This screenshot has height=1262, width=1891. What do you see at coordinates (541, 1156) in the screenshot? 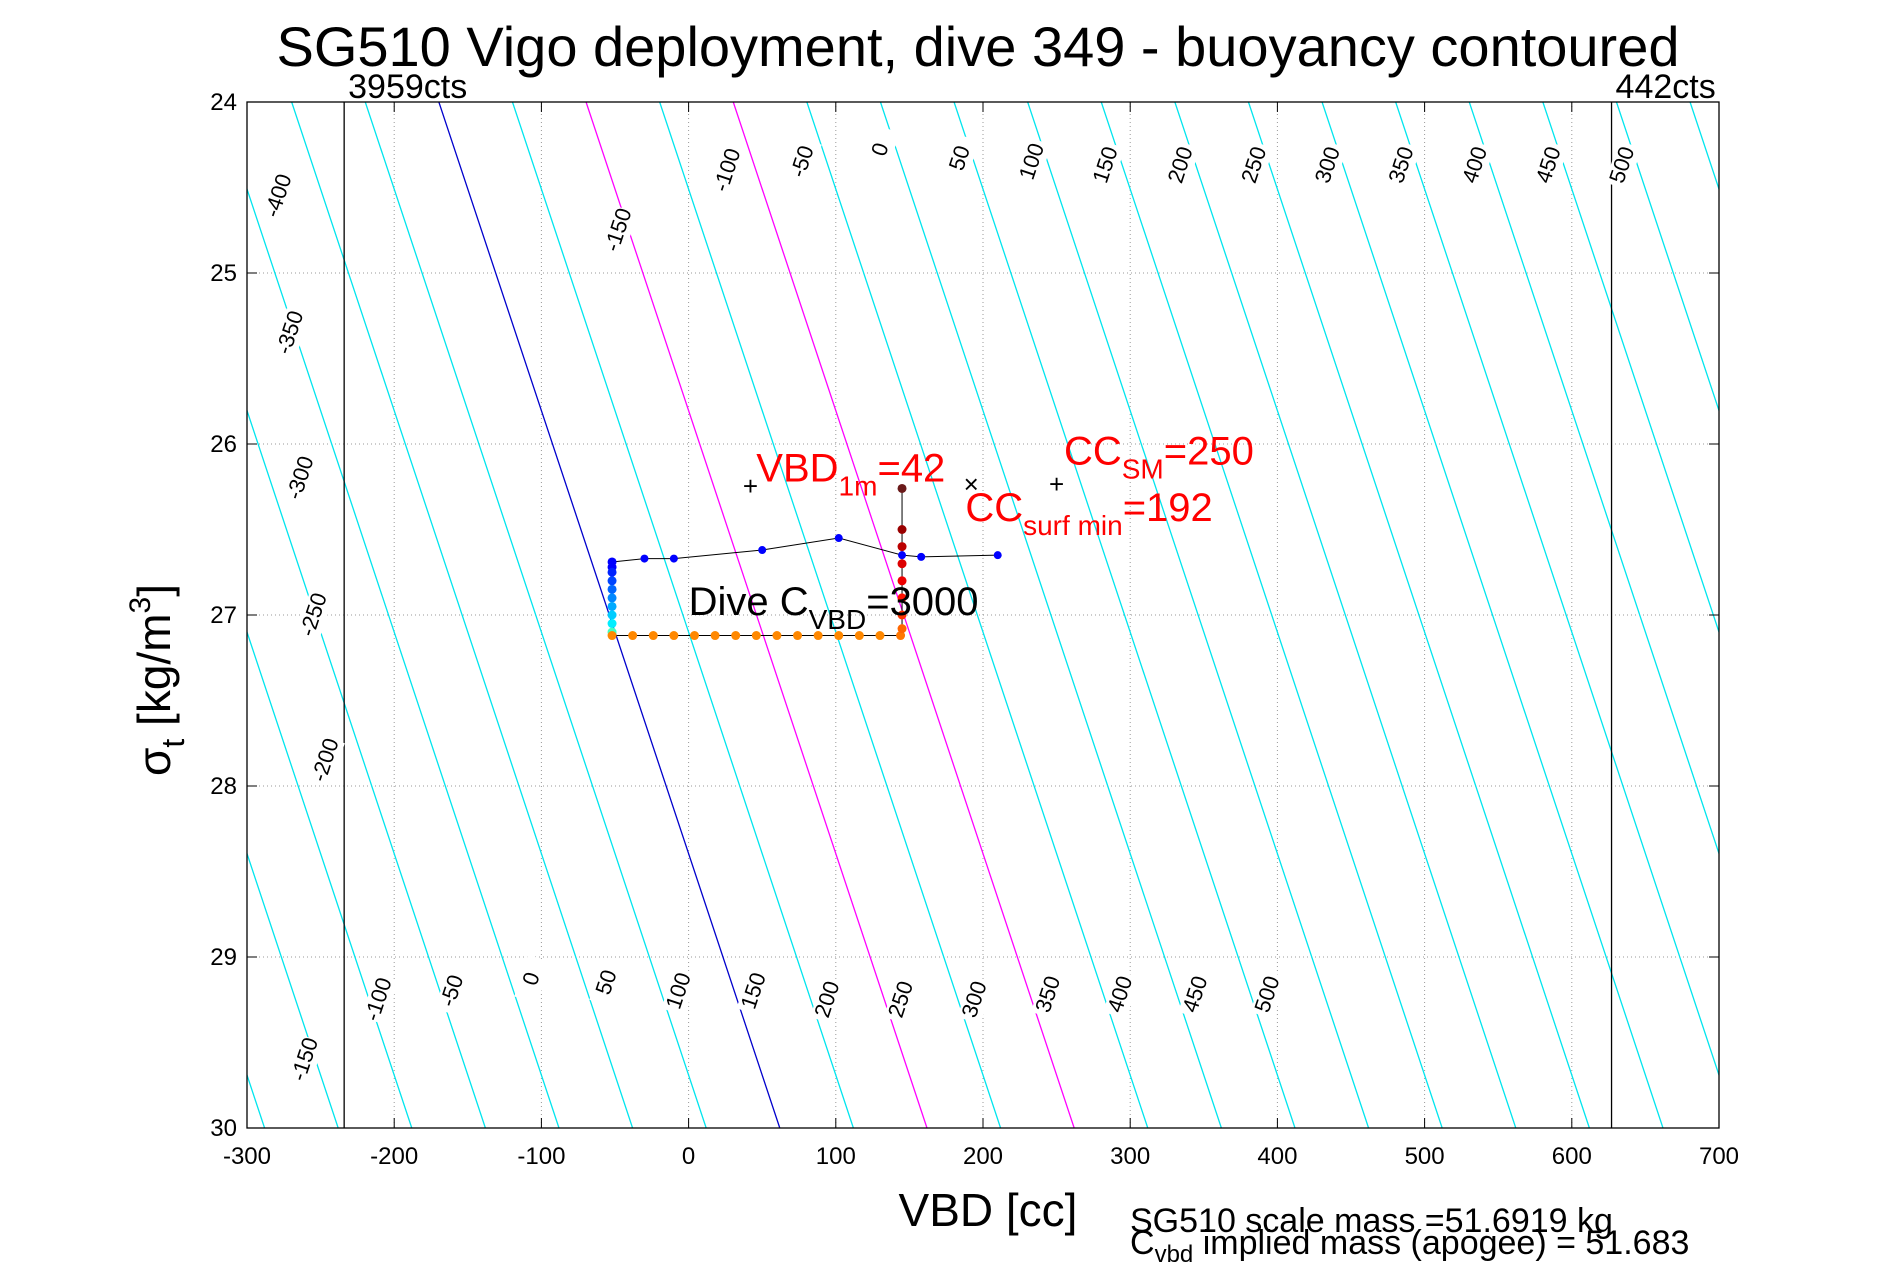
I see `x-tick-label: -100` at bounding box center [541, 1156].